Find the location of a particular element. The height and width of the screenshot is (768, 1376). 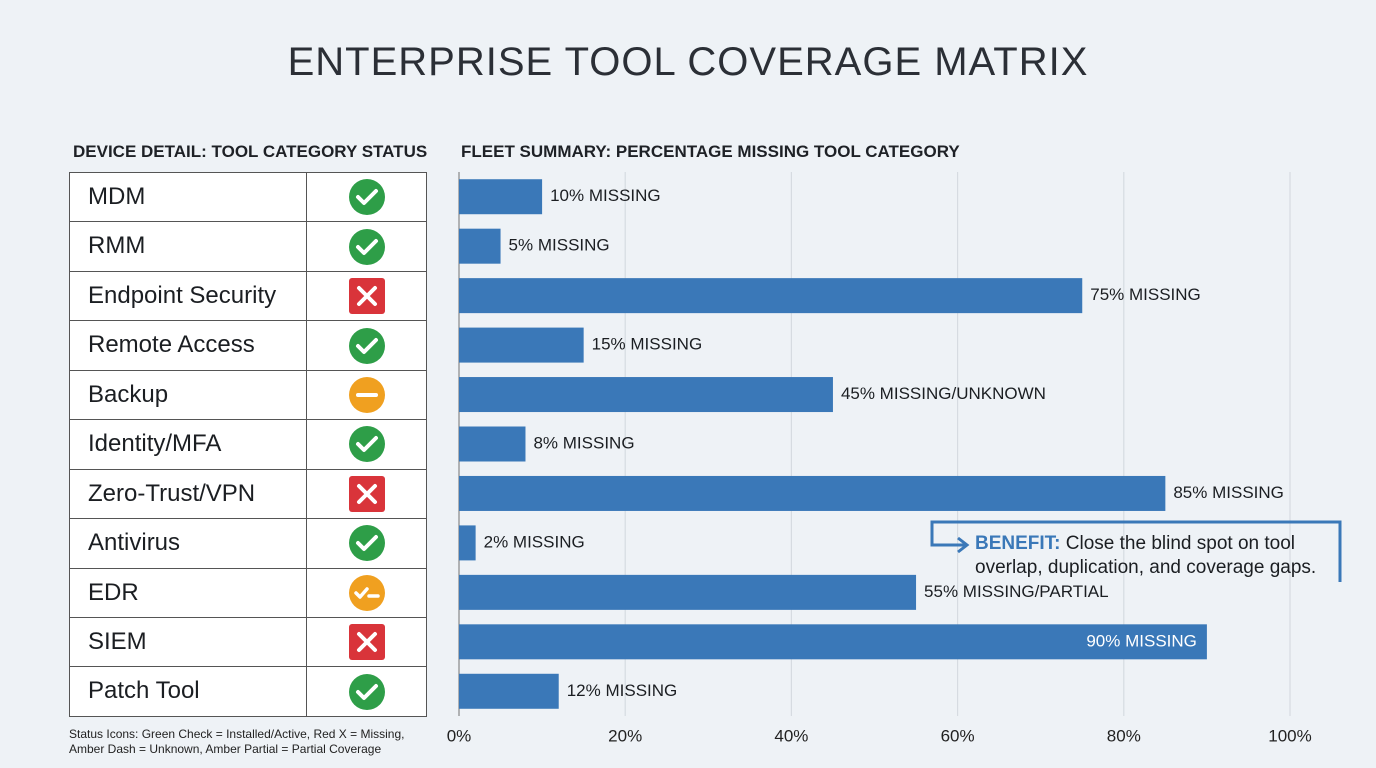

annotation-arrow is located at coordinates (963, 545).